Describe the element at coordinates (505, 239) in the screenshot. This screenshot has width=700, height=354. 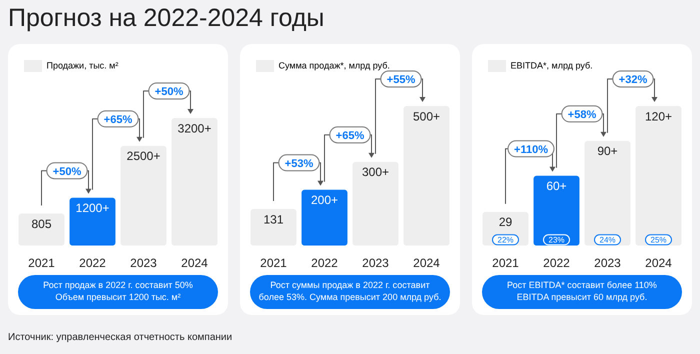
I see `annotation: 22%` at that location.